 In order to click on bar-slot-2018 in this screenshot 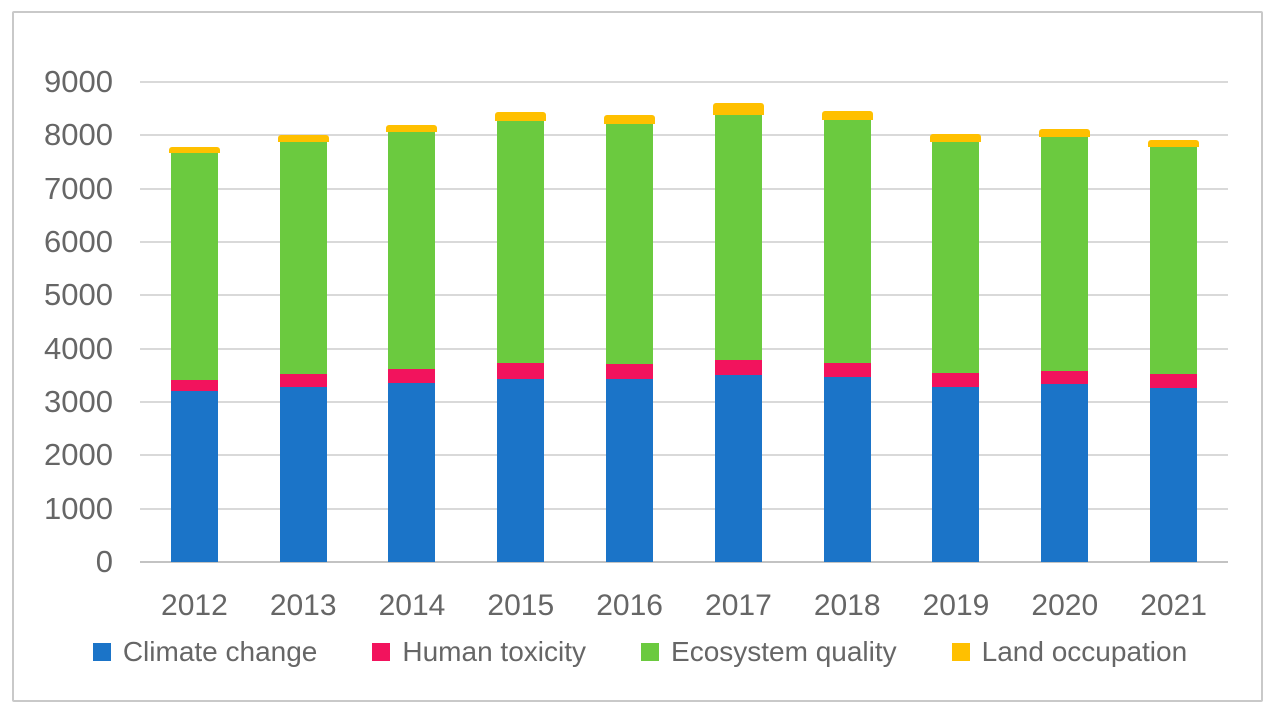, I will do `click(847, 322)`.